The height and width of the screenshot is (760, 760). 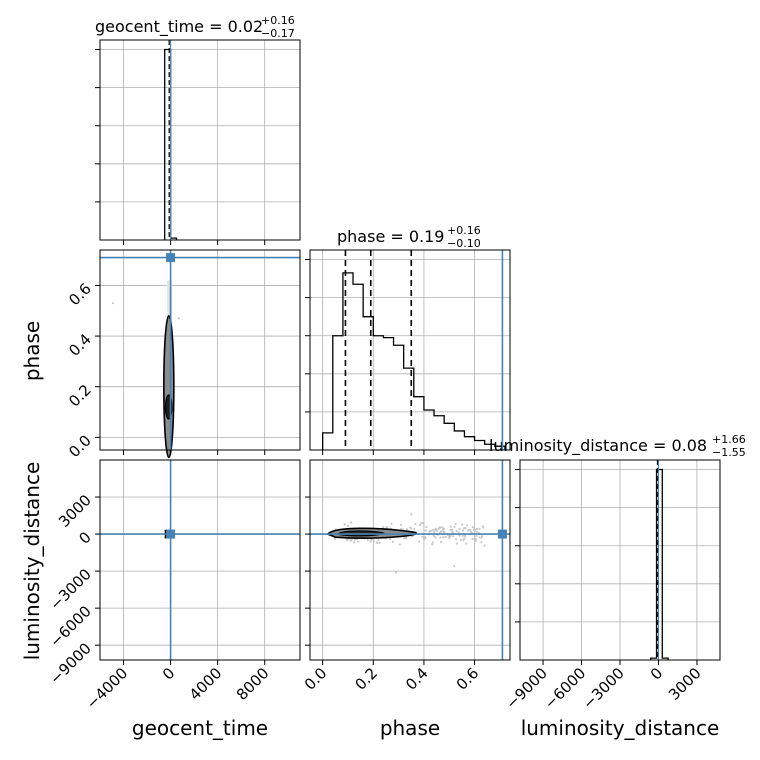 I want to click on y-tick-label: 0.2, so click(x=80, y=396).